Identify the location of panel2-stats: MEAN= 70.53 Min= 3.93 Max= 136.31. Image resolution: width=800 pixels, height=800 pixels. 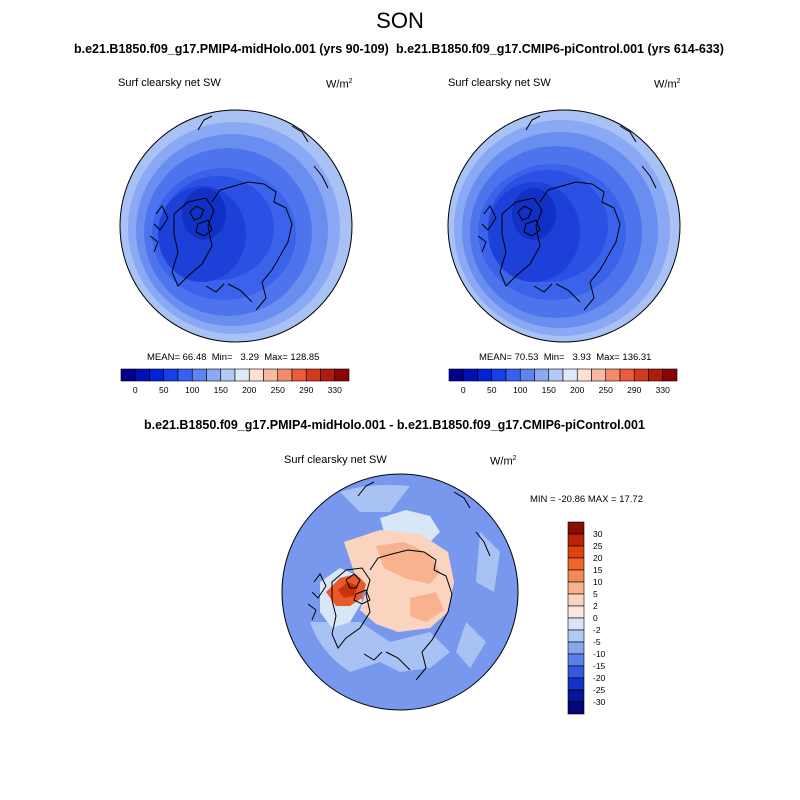
(565, 357).